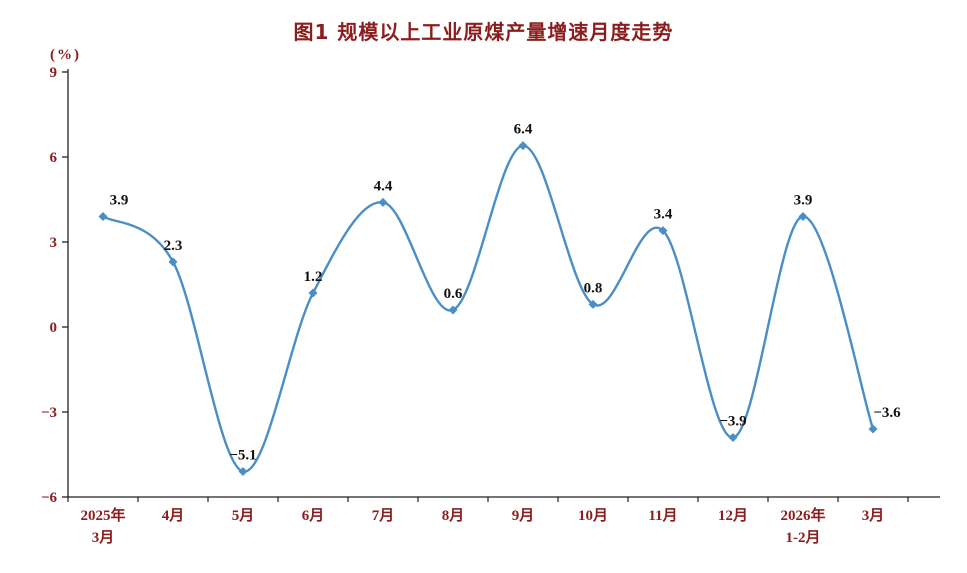 Image resolution: width=967 pixels, height=573 pixels. What do you see at coordinates (49, 498) in the screenshot?
I see `y-axis-tick-label: −6` at bounding box center [49, 498].